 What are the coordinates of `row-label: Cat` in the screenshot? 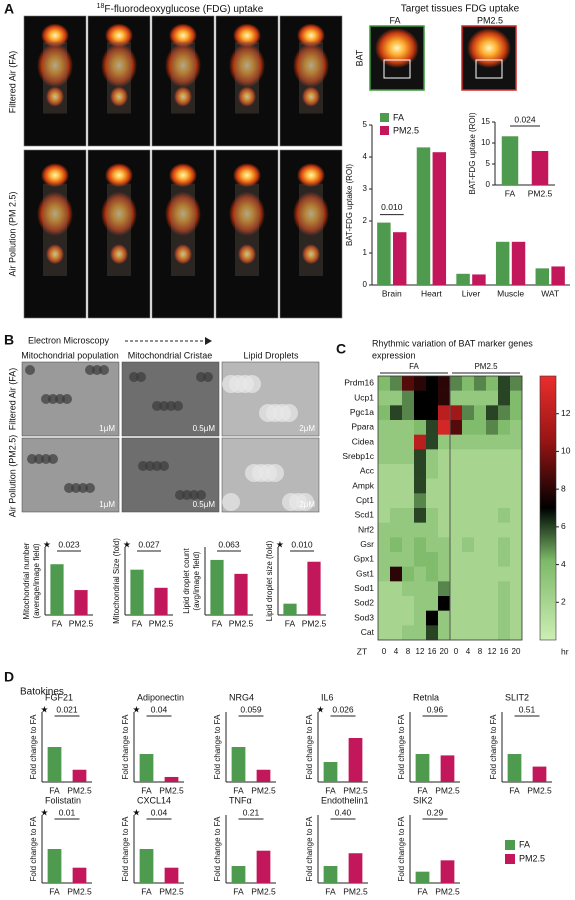 It's located at (368, 632).